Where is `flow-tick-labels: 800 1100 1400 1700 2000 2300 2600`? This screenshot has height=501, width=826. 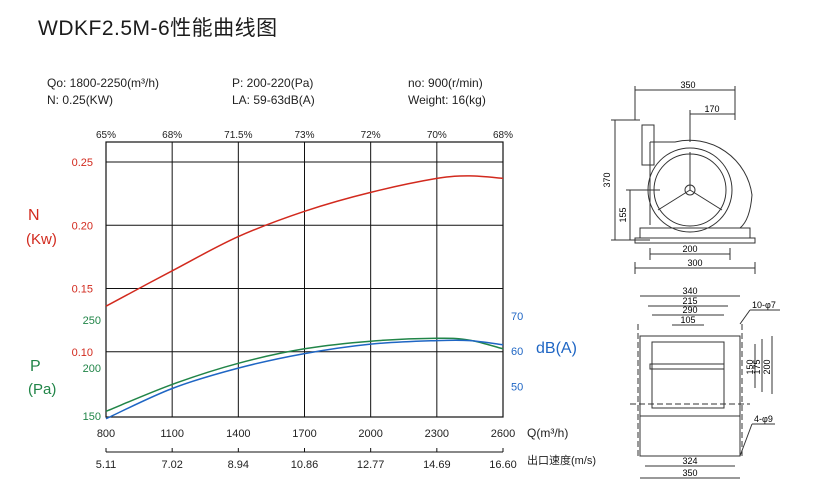 flow-tick-labels: 800 1100 1400 1700 2000 2300 2600 is located at coordinates (306, 434).